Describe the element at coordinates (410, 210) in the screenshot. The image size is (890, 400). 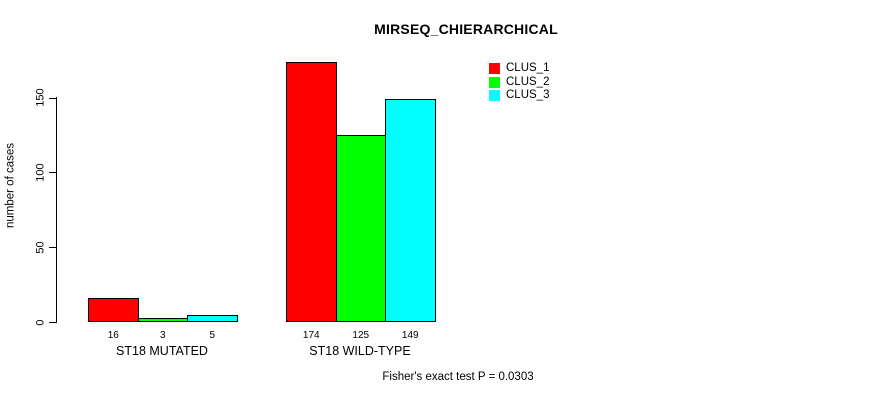
I see `bar-clus-3-st18-wild-type` at that location.